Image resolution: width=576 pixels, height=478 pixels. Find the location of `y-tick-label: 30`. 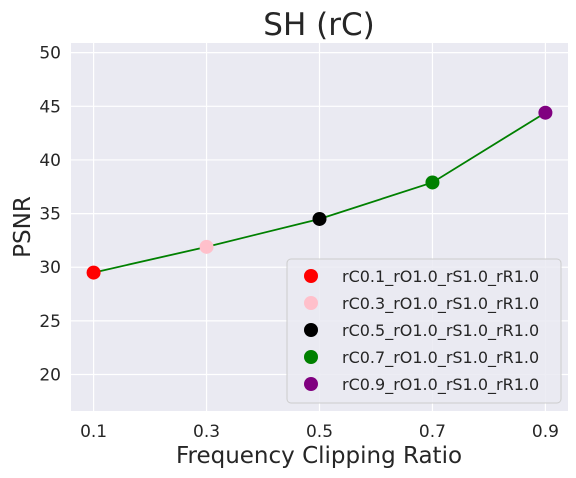

y-tick-label: 30 is located at coordinates (50, 268).